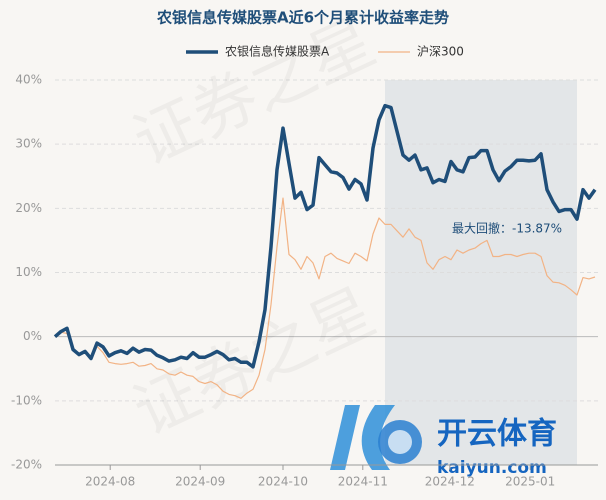  Describe the element at coordinates (492, 468) in the screenshot. I see `watermark-url: kaiyun.com` at that location.